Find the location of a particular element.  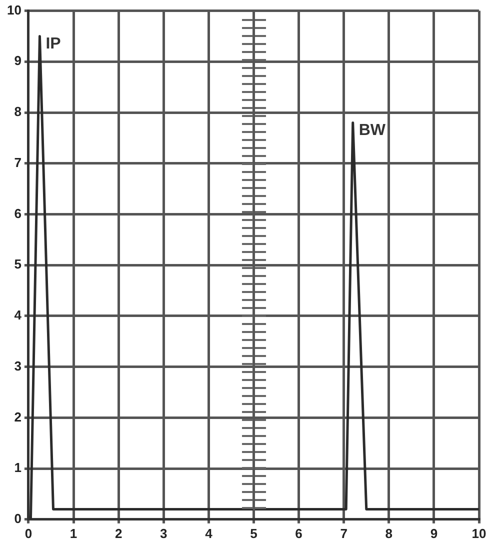

annotation: IP is located at coordinates (54, 44).